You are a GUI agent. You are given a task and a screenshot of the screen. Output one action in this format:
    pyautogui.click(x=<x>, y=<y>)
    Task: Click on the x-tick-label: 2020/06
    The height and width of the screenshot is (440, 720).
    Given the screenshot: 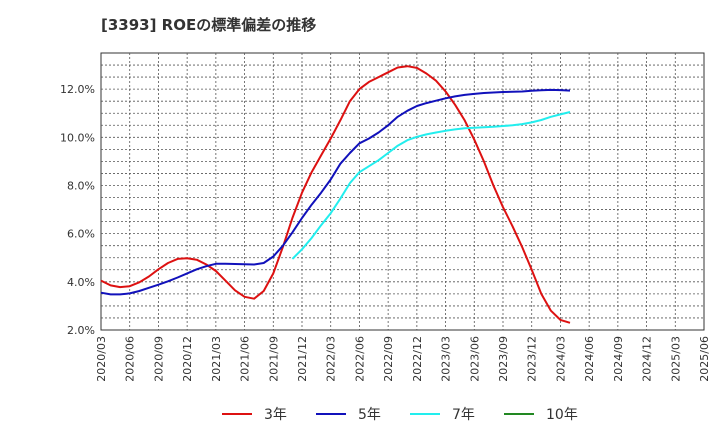 What is the action you would take?
    pyautogui.click(x=130, y=359)
    